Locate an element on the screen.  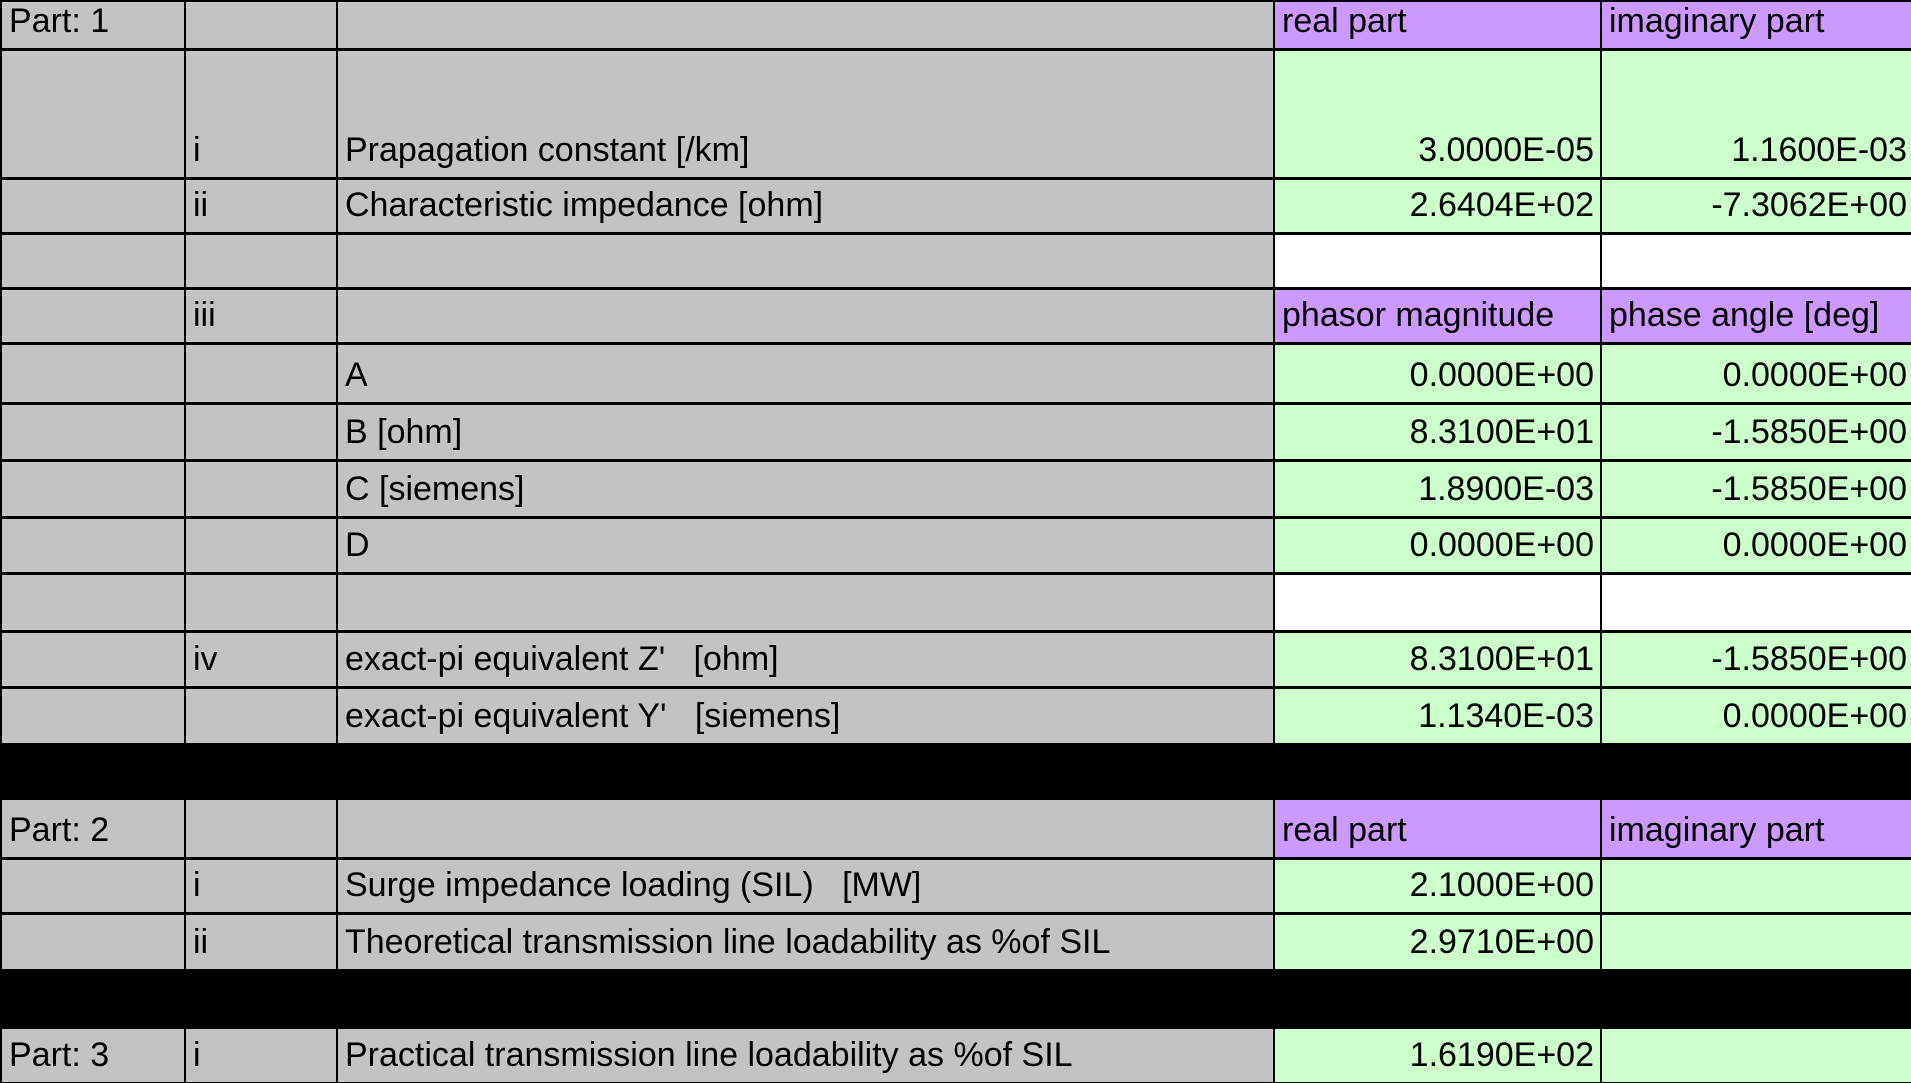
cell-r4-index is located at coordinates (262, 261).